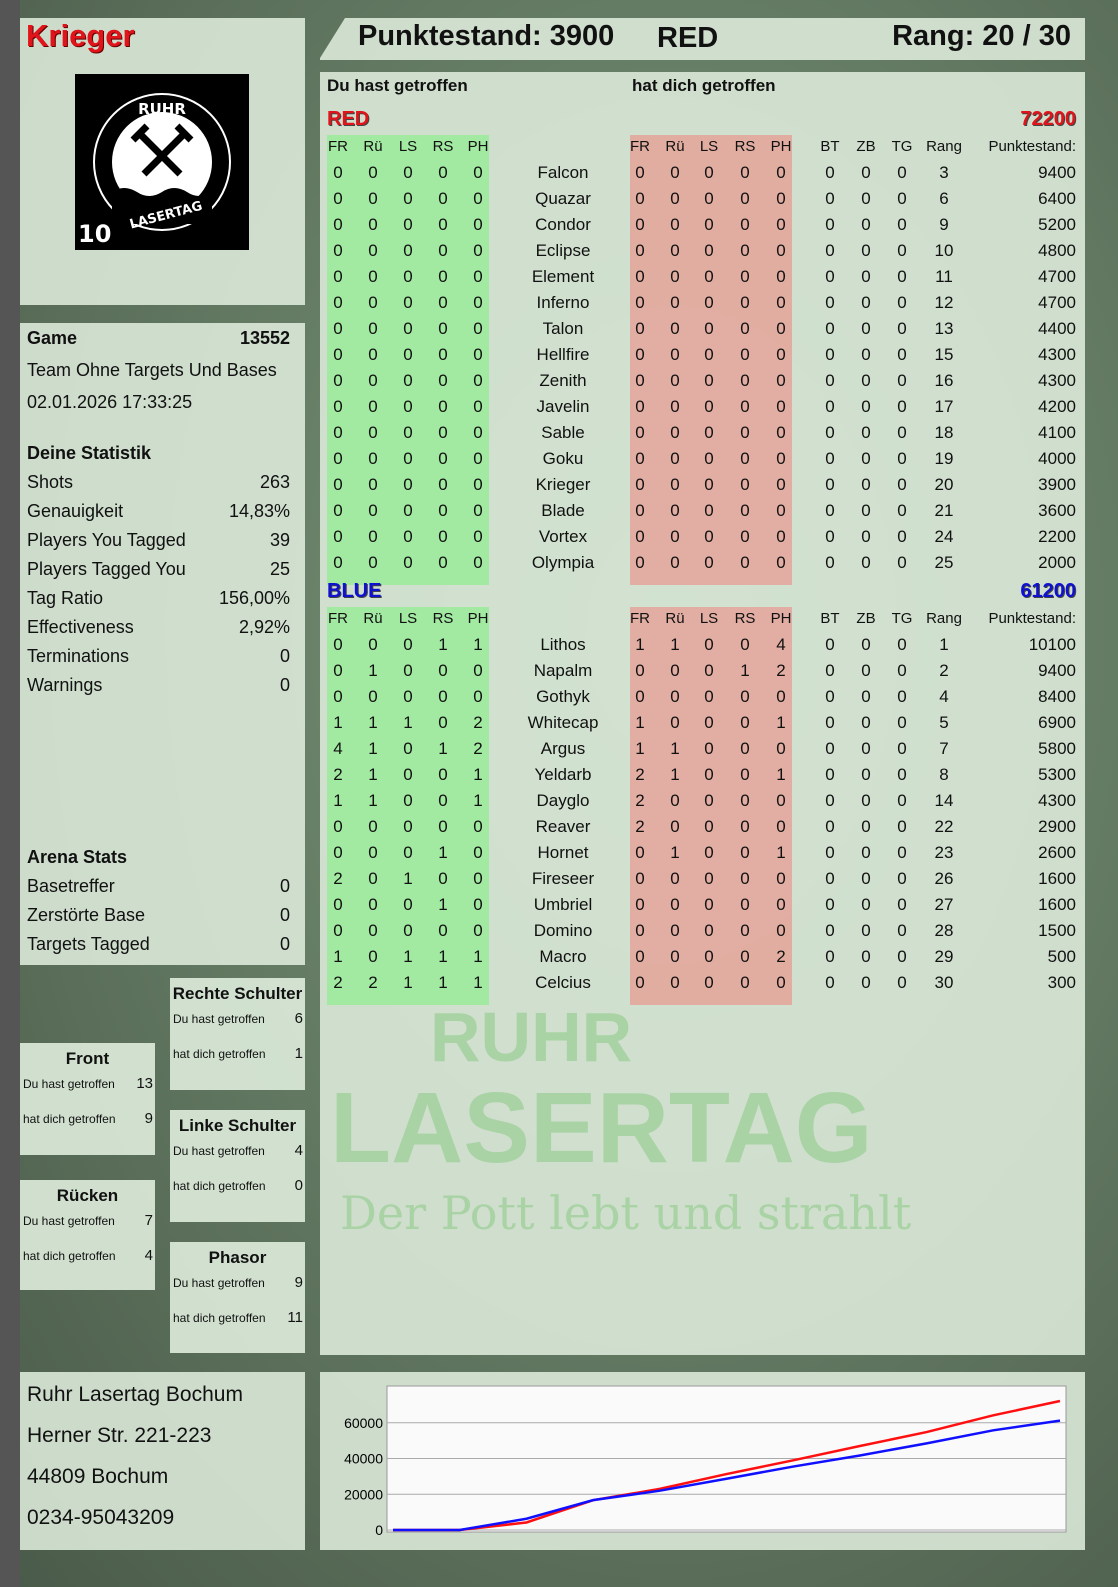 Image resolution: width=1118 pixels, height=1587 pixels. Describe the element at coordinates (1048, 591) in the screenshot. I see `team-score: 61200` at that location.